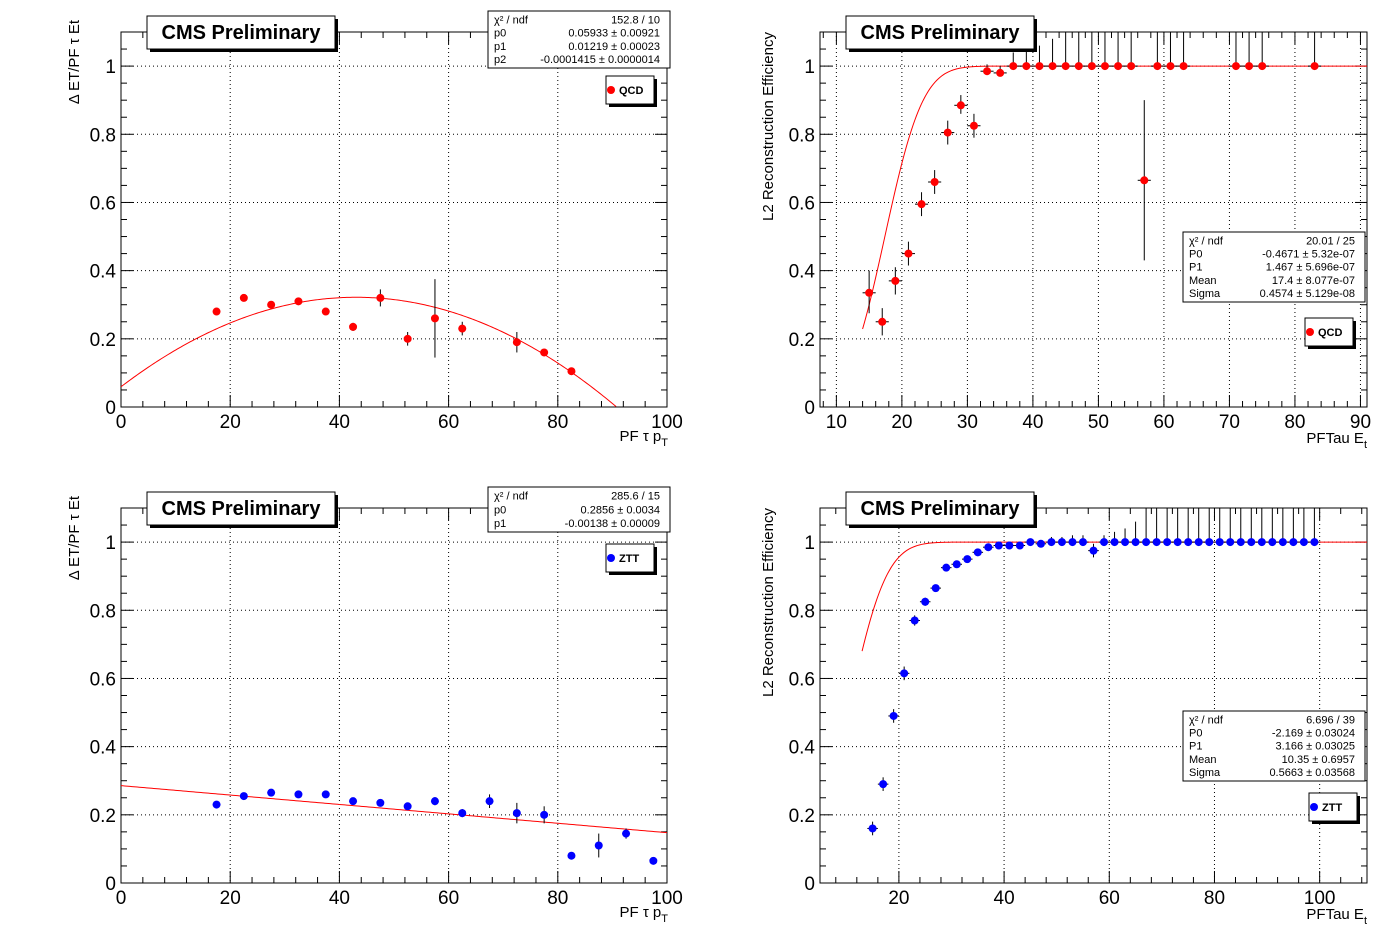 This screenshot has height=951, width=1396. What do you see at coordinates (614, 34) in the screenshot?
I see `stats-value: 0.05933 ± 0.00921` at bounding box center [614, 34].